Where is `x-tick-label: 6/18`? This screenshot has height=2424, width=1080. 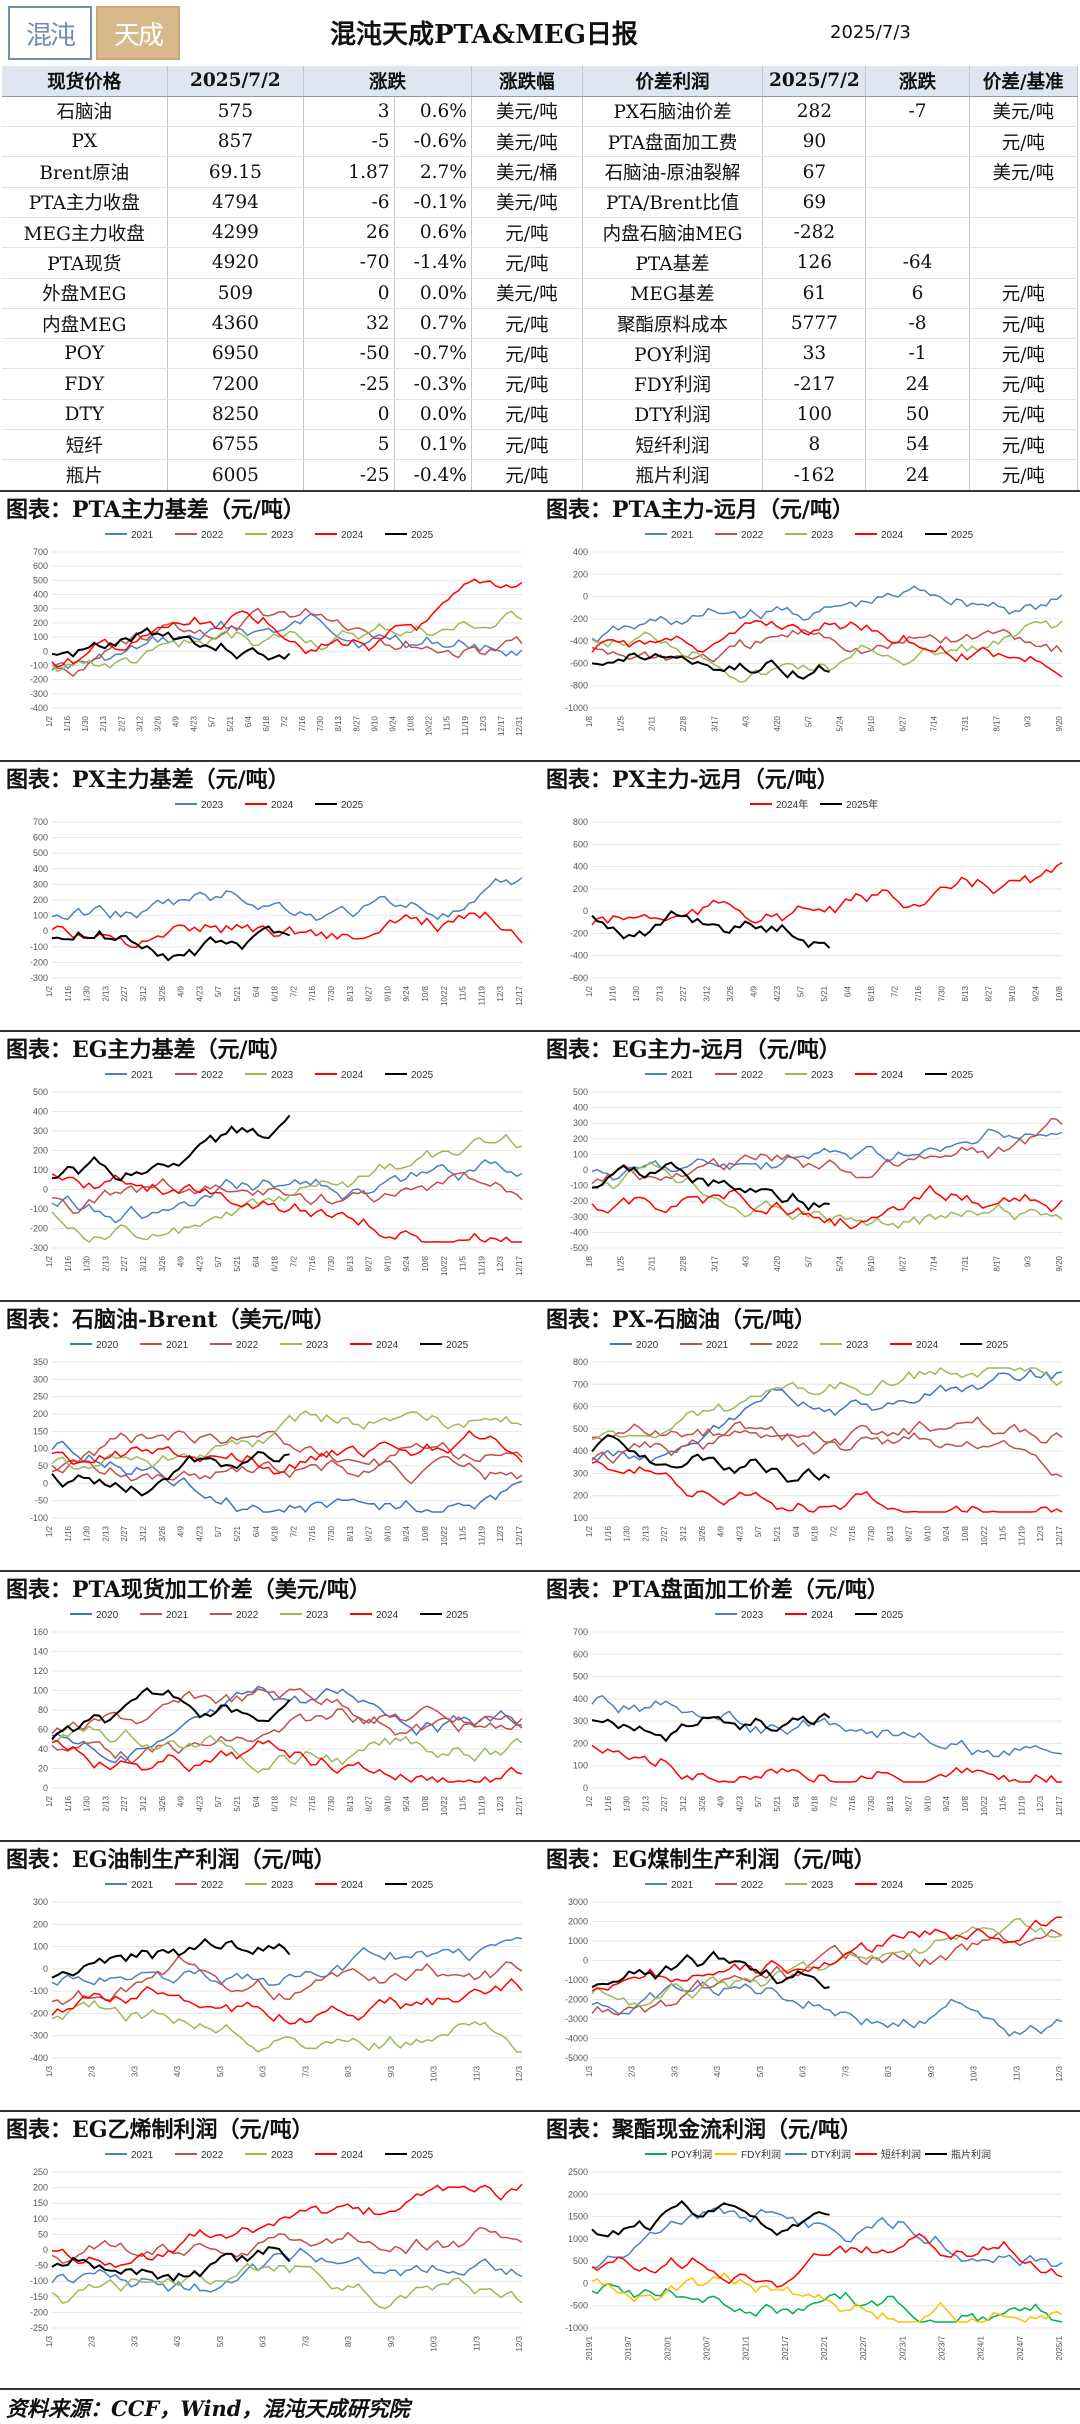
x-tick-label: 6/18 is located at coordinates (275, 1263).